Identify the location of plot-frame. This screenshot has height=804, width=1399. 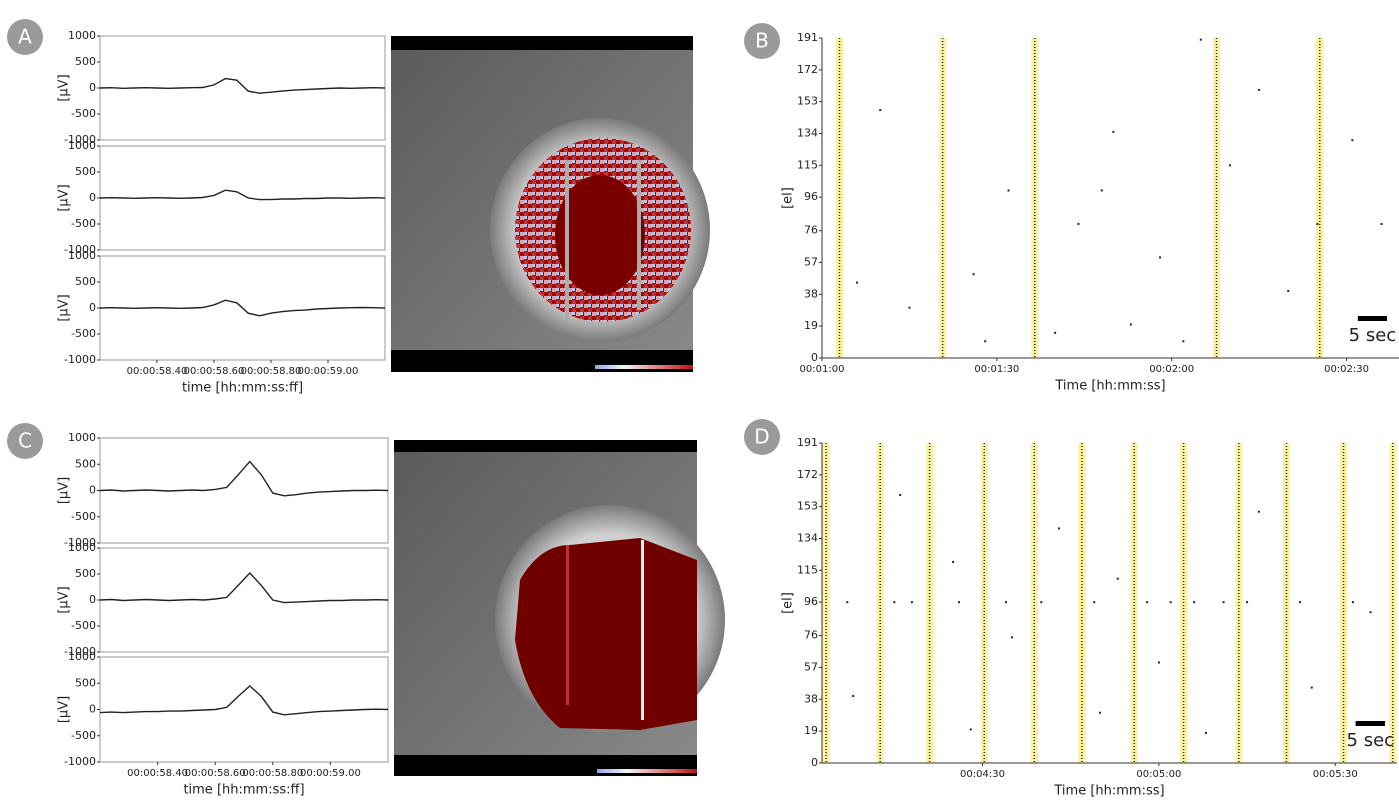
(244, 709).